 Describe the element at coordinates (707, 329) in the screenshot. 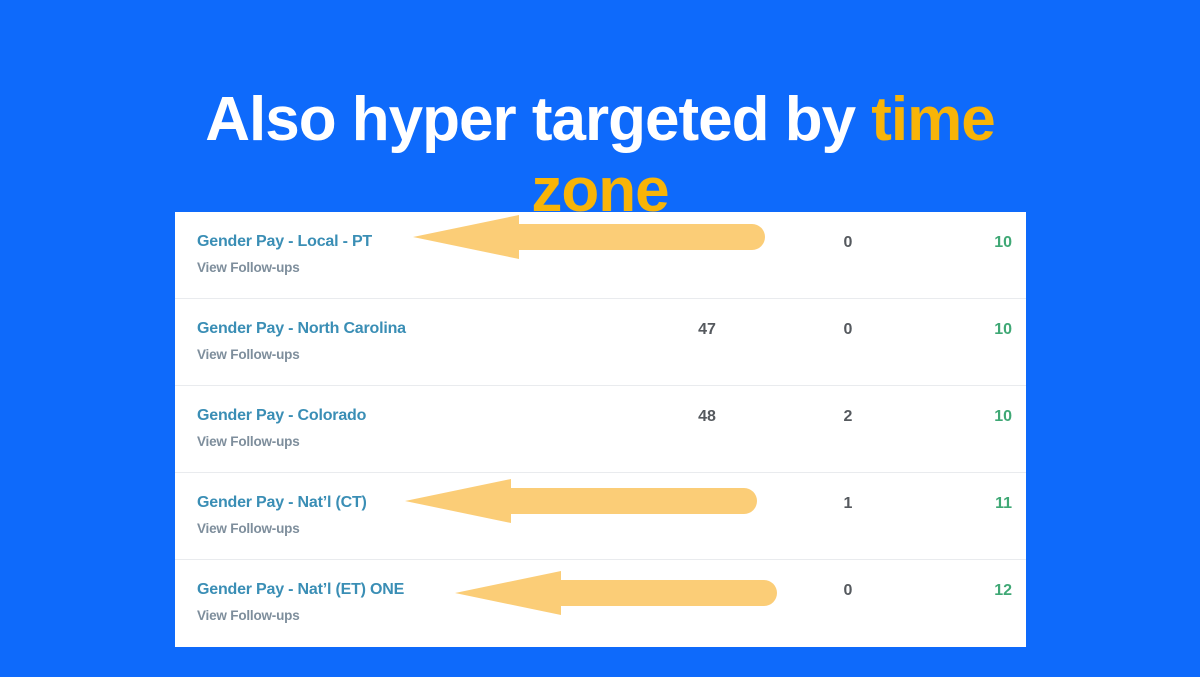

I see `sent-count: 47` at that location.